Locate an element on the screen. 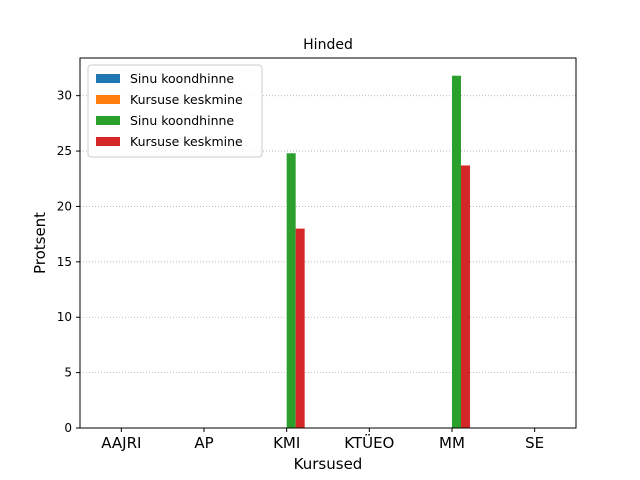 The width and height of the screenshot is (640, 480). y-tick-label: 20 is located at coordinates (64, 206).